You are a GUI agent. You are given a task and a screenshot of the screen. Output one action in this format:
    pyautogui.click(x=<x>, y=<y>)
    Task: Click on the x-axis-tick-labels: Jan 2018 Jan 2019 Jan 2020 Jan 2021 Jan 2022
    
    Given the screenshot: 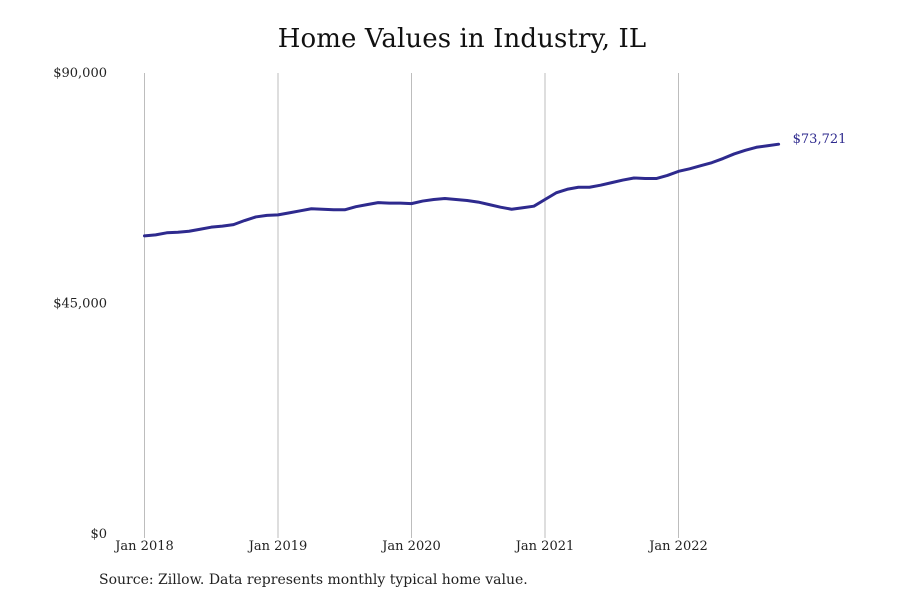 What is the action you would take?
    pyautogui.click(x=410, y=546)
    